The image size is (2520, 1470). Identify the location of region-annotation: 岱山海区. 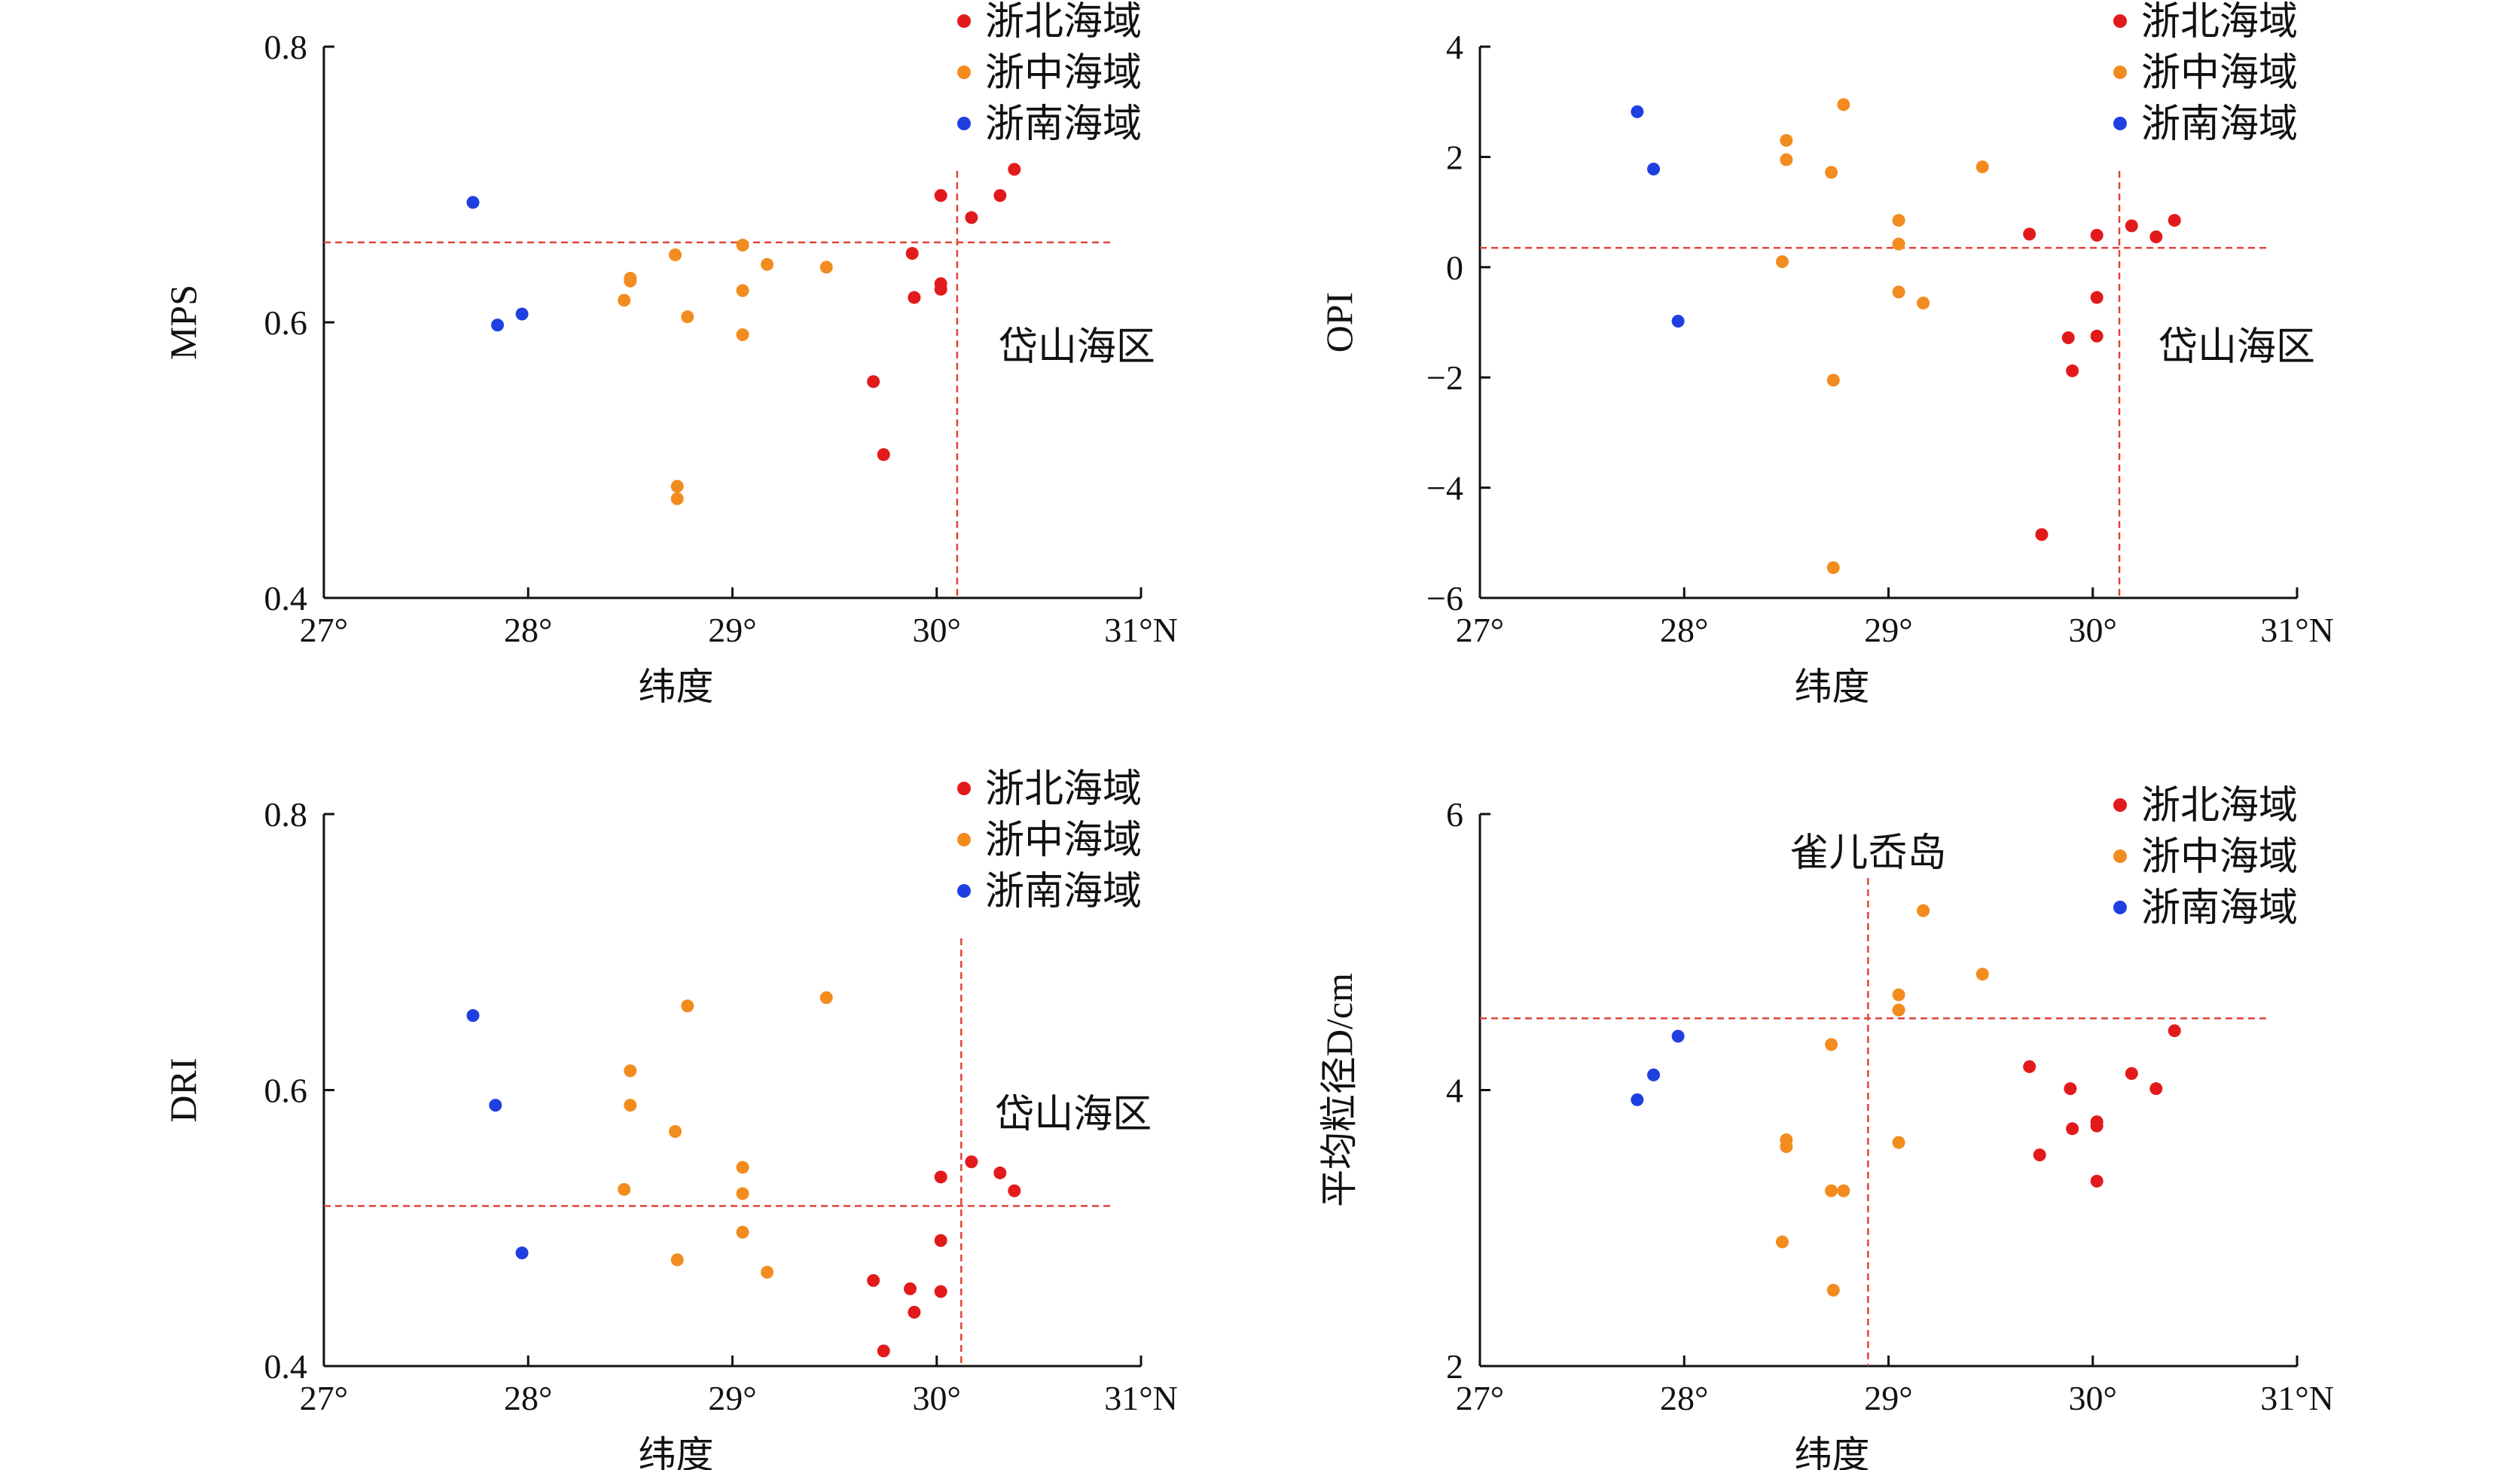
(1073, 1114).